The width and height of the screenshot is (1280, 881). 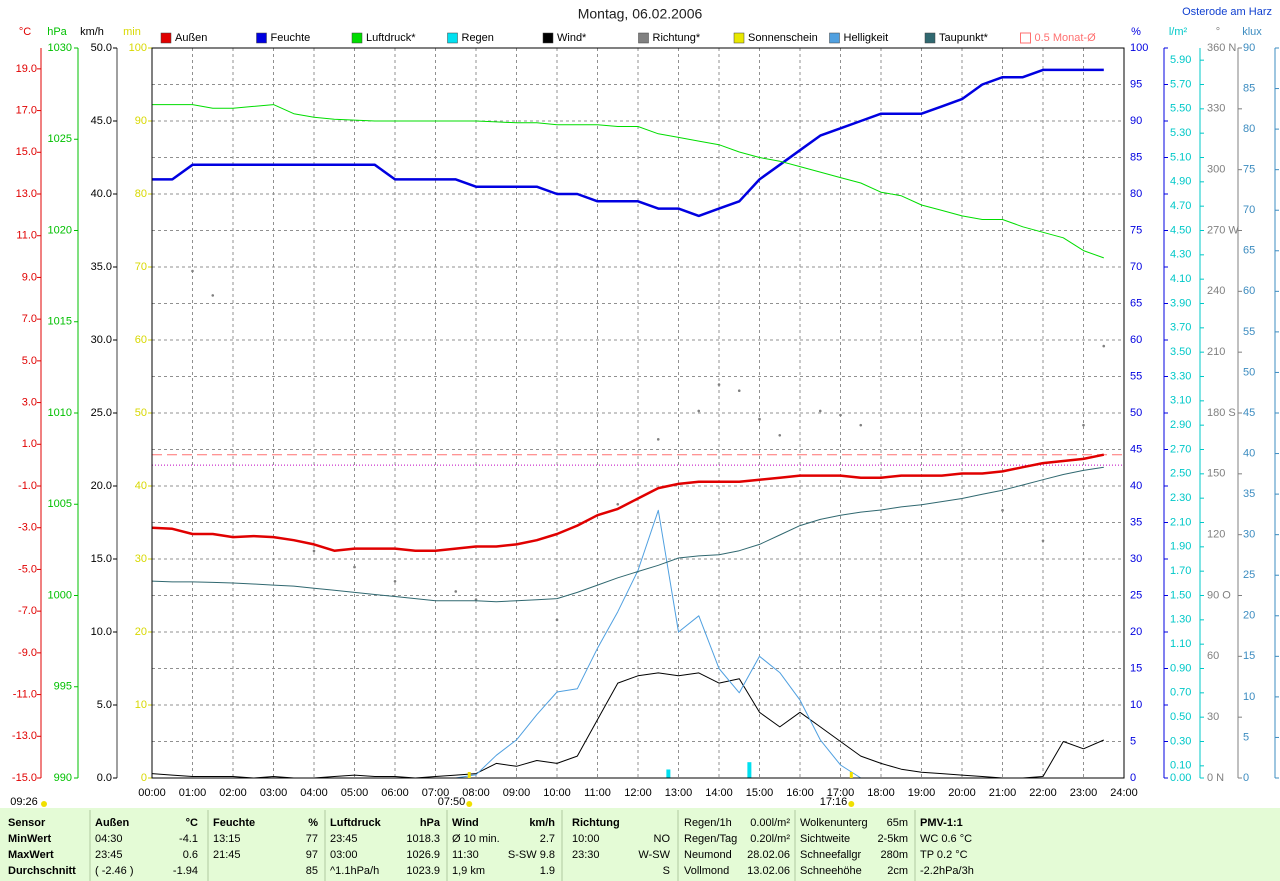 What do you see at coordinates (841, 793) in the screenshot?
I see `x-tick-label: 17:00` at bounding box center [841, 793].